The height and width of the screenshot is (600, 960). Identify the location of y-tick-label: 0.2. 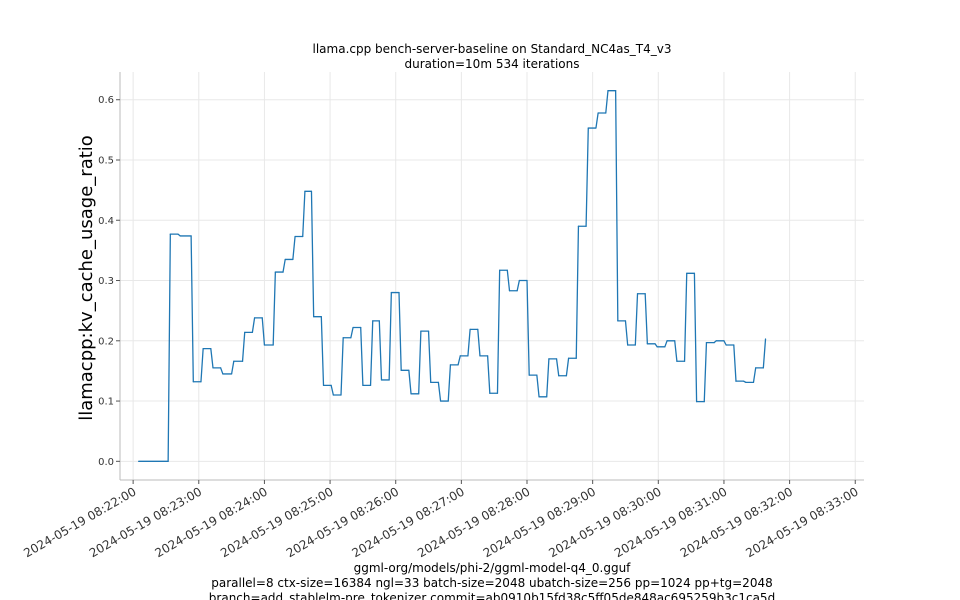
(106, 341).